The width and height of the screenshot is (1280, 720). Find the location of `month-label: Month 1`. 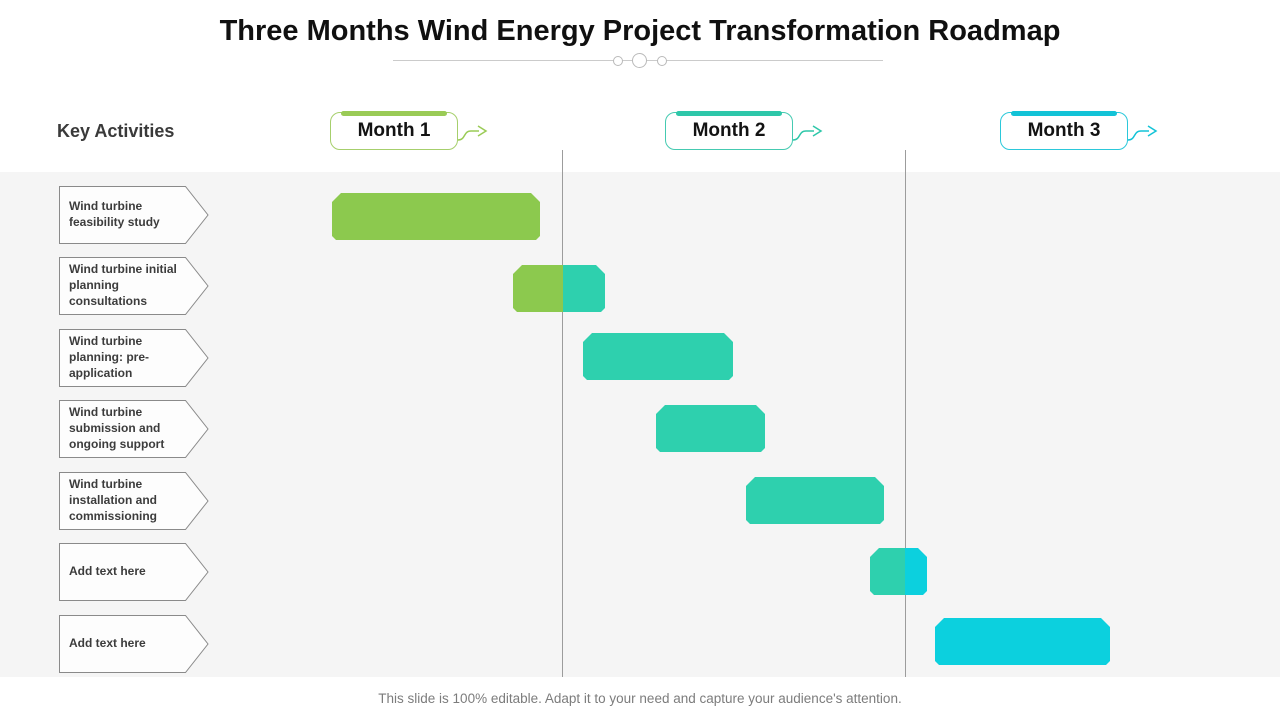

month-label: Month 1 is located at coordinates (394, 130).